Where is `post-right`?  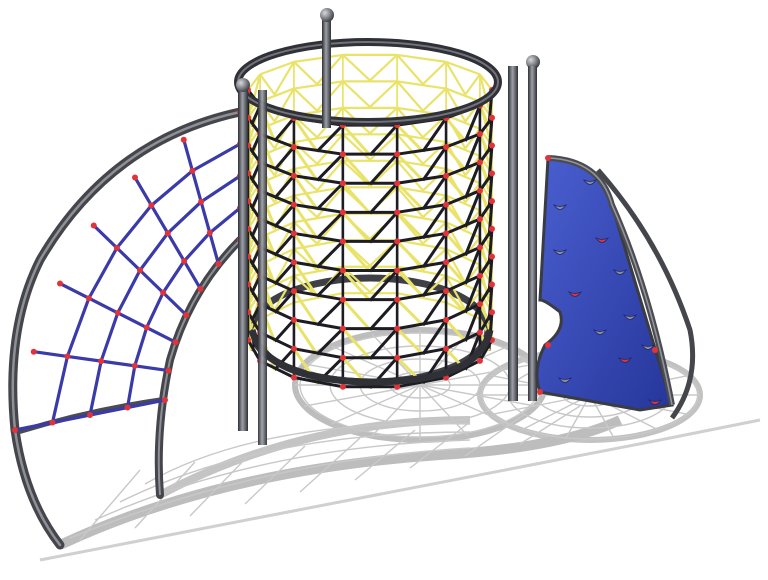 post-right is located at coordinates (524, 228).